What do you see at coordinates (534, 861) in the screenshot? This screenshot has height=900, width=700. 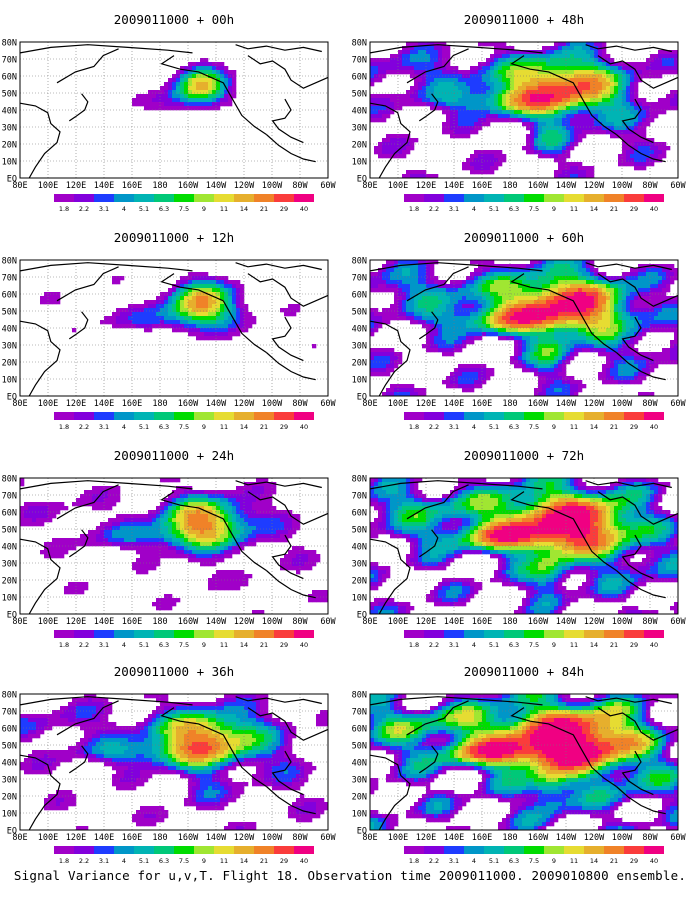 I see `colorbar-level-label: 7.5` at bounding box center [534, 861].